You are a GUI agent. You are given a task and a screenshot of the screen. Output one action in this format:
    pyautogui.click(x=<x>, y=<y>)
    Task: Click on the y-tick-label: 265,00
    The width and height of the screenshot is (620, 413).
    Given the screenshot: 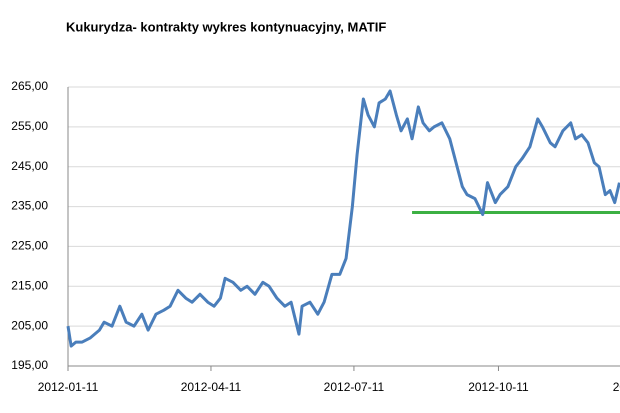 What is the action you would take?
    pyautogui.click(x=29, y=86)
    